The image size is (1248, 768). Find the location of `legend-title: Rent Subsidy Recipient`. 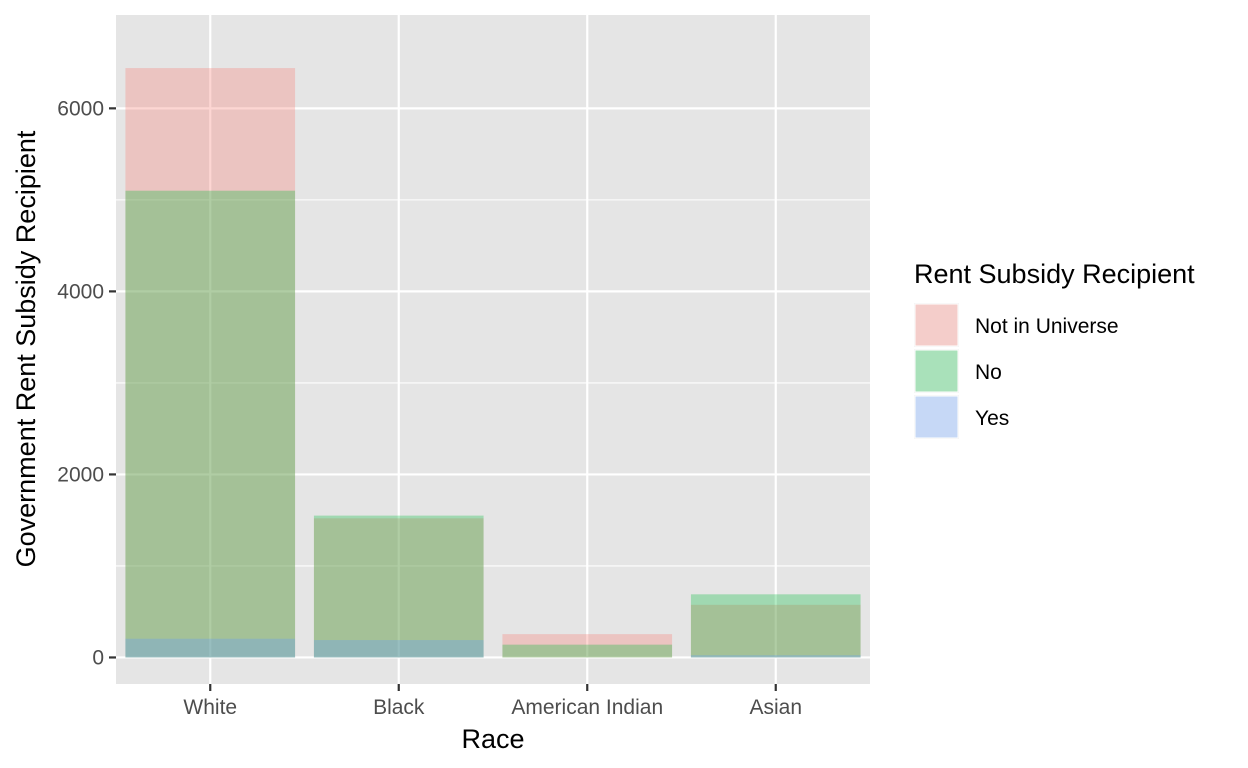

legend-title: Rent Subsidy Recipient is located at coordinates (1054, 274).